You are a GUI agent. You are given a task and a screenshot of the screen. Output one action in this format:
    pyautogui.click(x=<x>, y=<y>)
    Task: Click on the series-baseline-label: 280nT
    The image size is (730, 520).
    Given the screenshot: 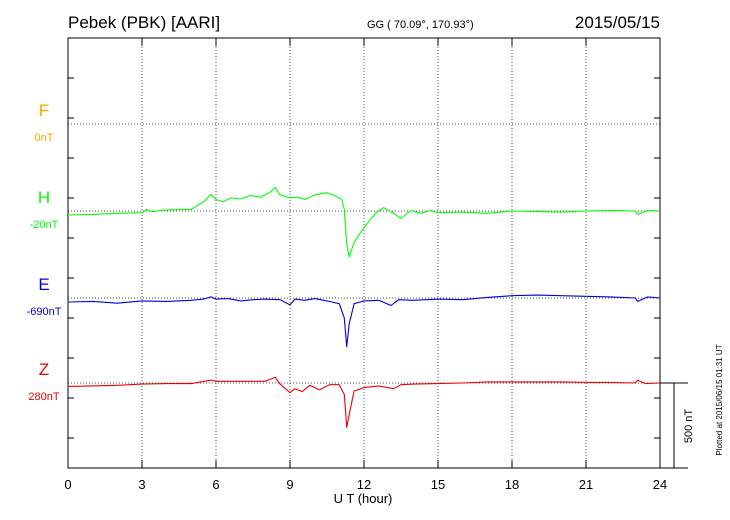 What is the action you would take?
    pyautogui.click(x=43, y=397)
    